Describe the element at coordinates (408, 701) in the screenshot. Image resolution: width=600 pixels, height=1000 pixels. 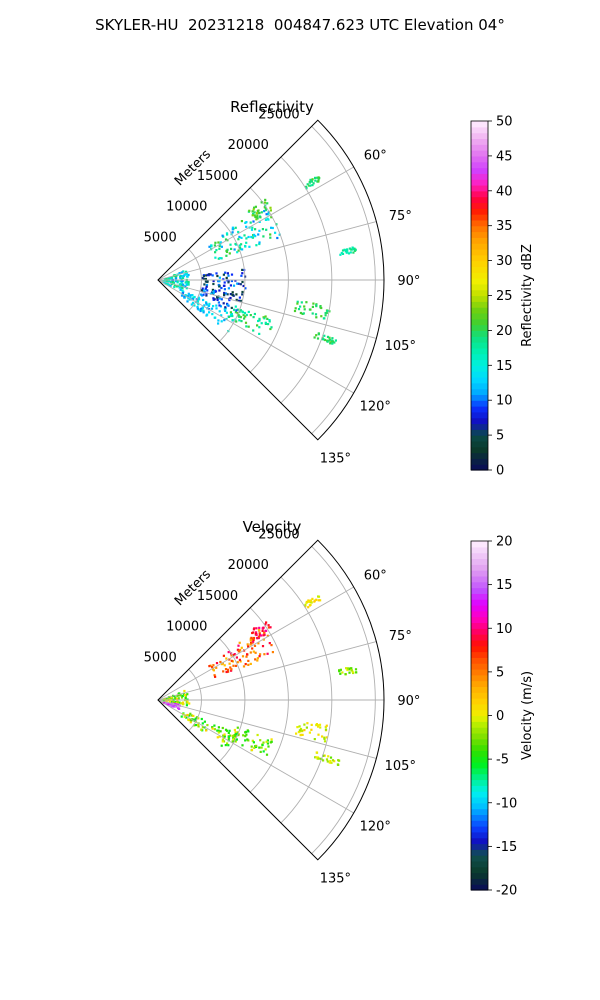
I see `azimuth-tick-label: 90°` at that location.